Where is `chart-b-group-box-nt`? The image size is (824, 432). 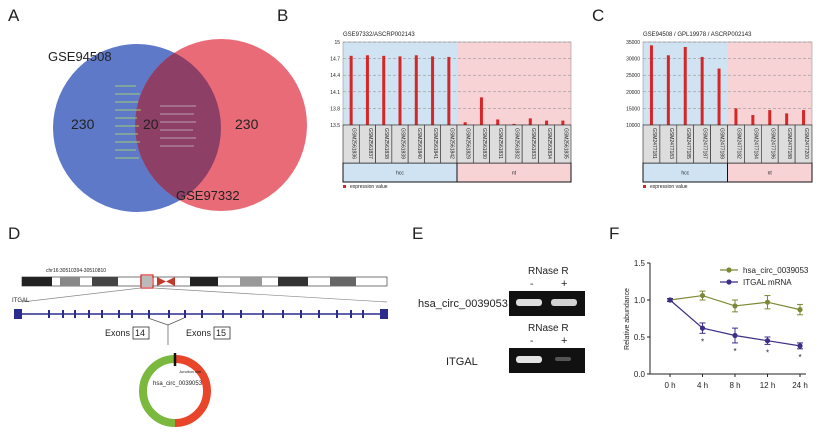
chart-b-group-box-nt is located at coordinates (514, 172).